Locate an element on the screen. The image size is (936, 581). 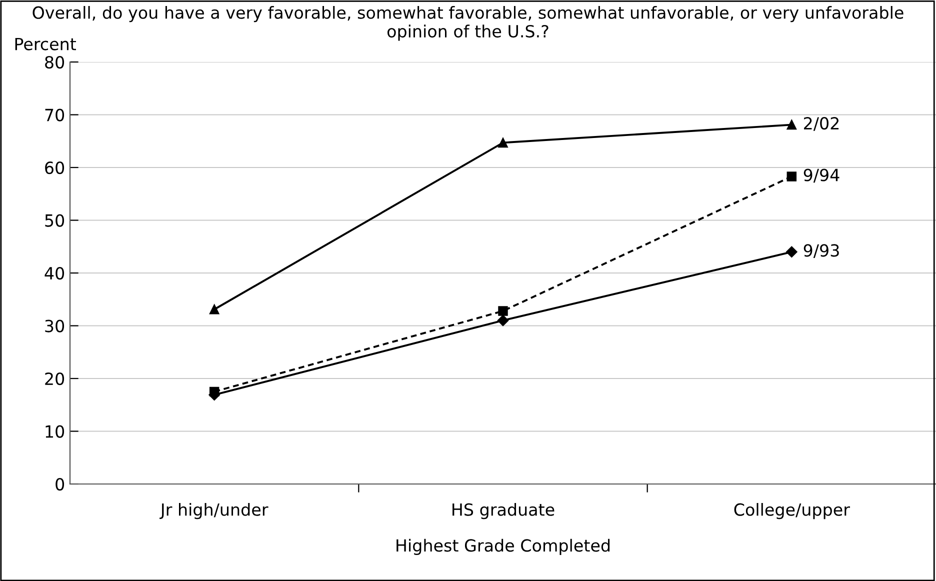
series-label: 9/94 is located at coordinates (822, 175).